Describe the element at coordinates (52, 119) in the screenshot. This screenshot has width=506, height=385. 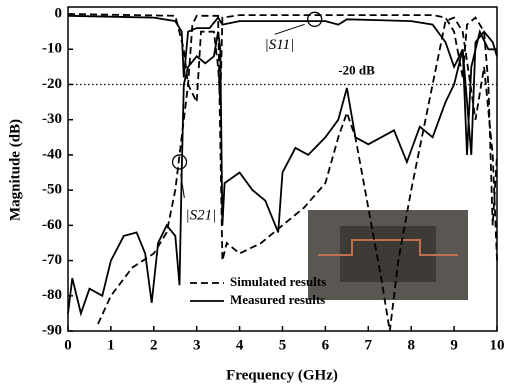
I see `y-tick-label: -30` at that location.